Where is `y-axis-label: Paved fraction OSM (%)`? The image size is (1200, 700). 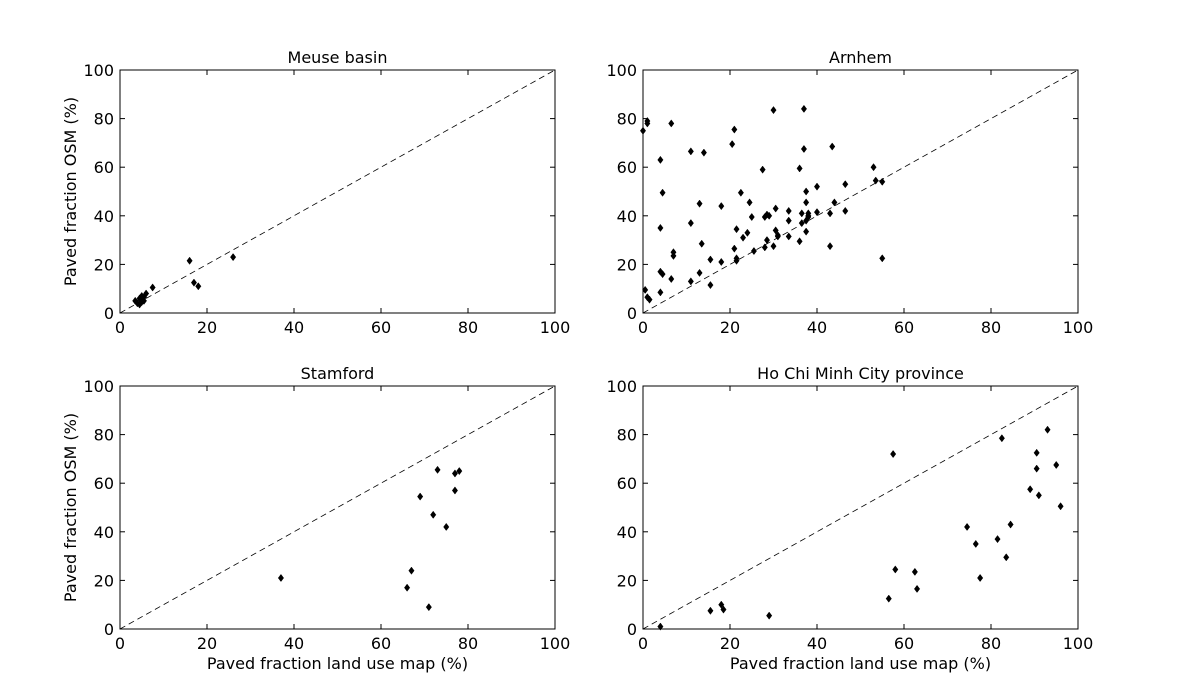
y-axis-label: Paved fraction OSM (%) is located at coordinates (70, 507).